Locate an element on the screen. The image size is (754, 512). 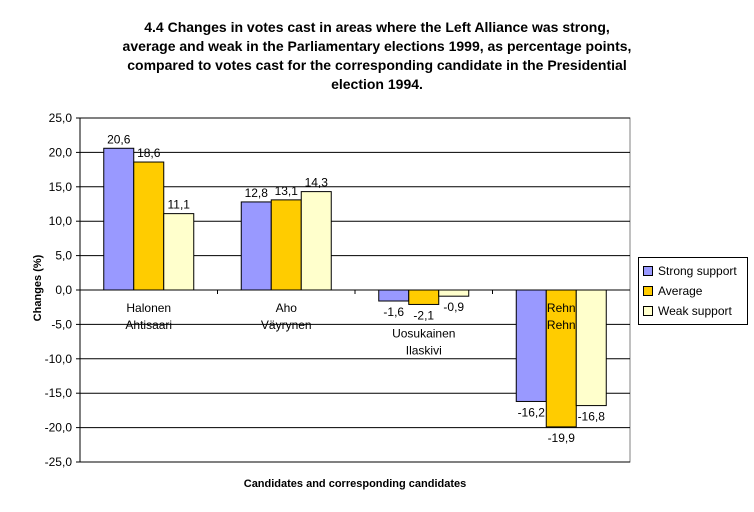
legend: Strong support Average Weak support is located at coordinates (693, 291).